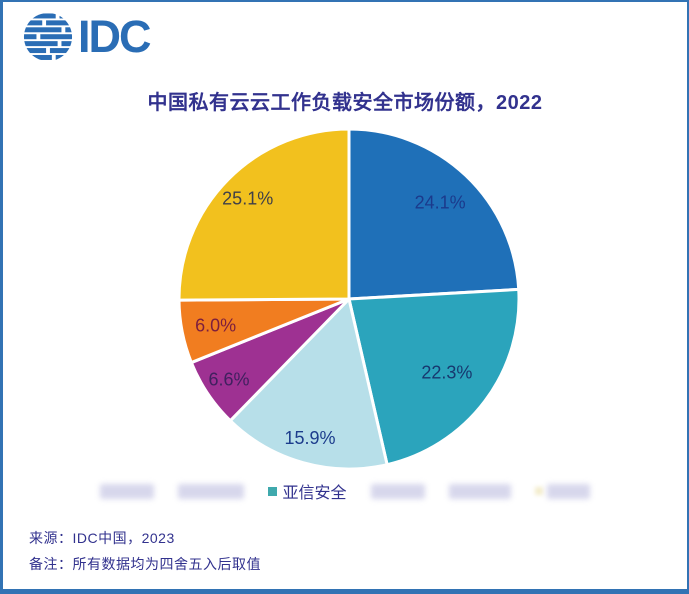 This screenshot has width=689, height=594. I want to click on idc-logo-text: IDC, so click(114, 36).